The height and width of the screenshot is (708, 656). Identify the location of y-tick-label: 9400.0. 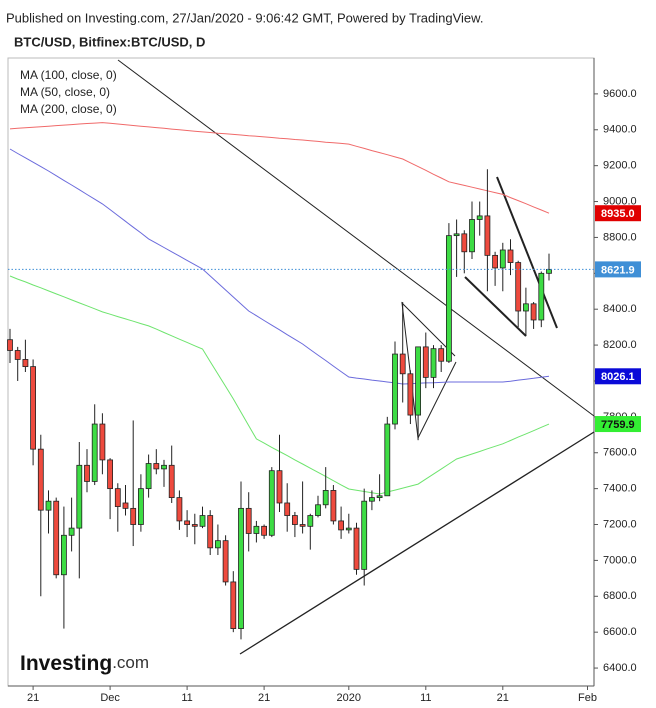
(620, 130).